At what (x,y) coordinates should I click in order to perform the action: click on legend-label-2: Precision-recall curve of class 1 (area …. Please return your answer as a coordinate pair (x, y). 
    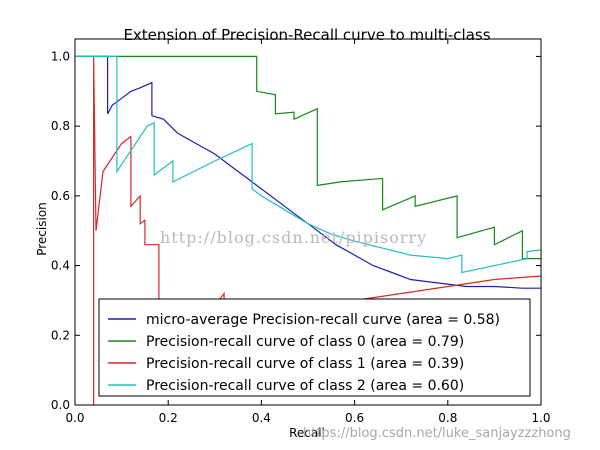
    Looking at the image, I should click on (305, 364).